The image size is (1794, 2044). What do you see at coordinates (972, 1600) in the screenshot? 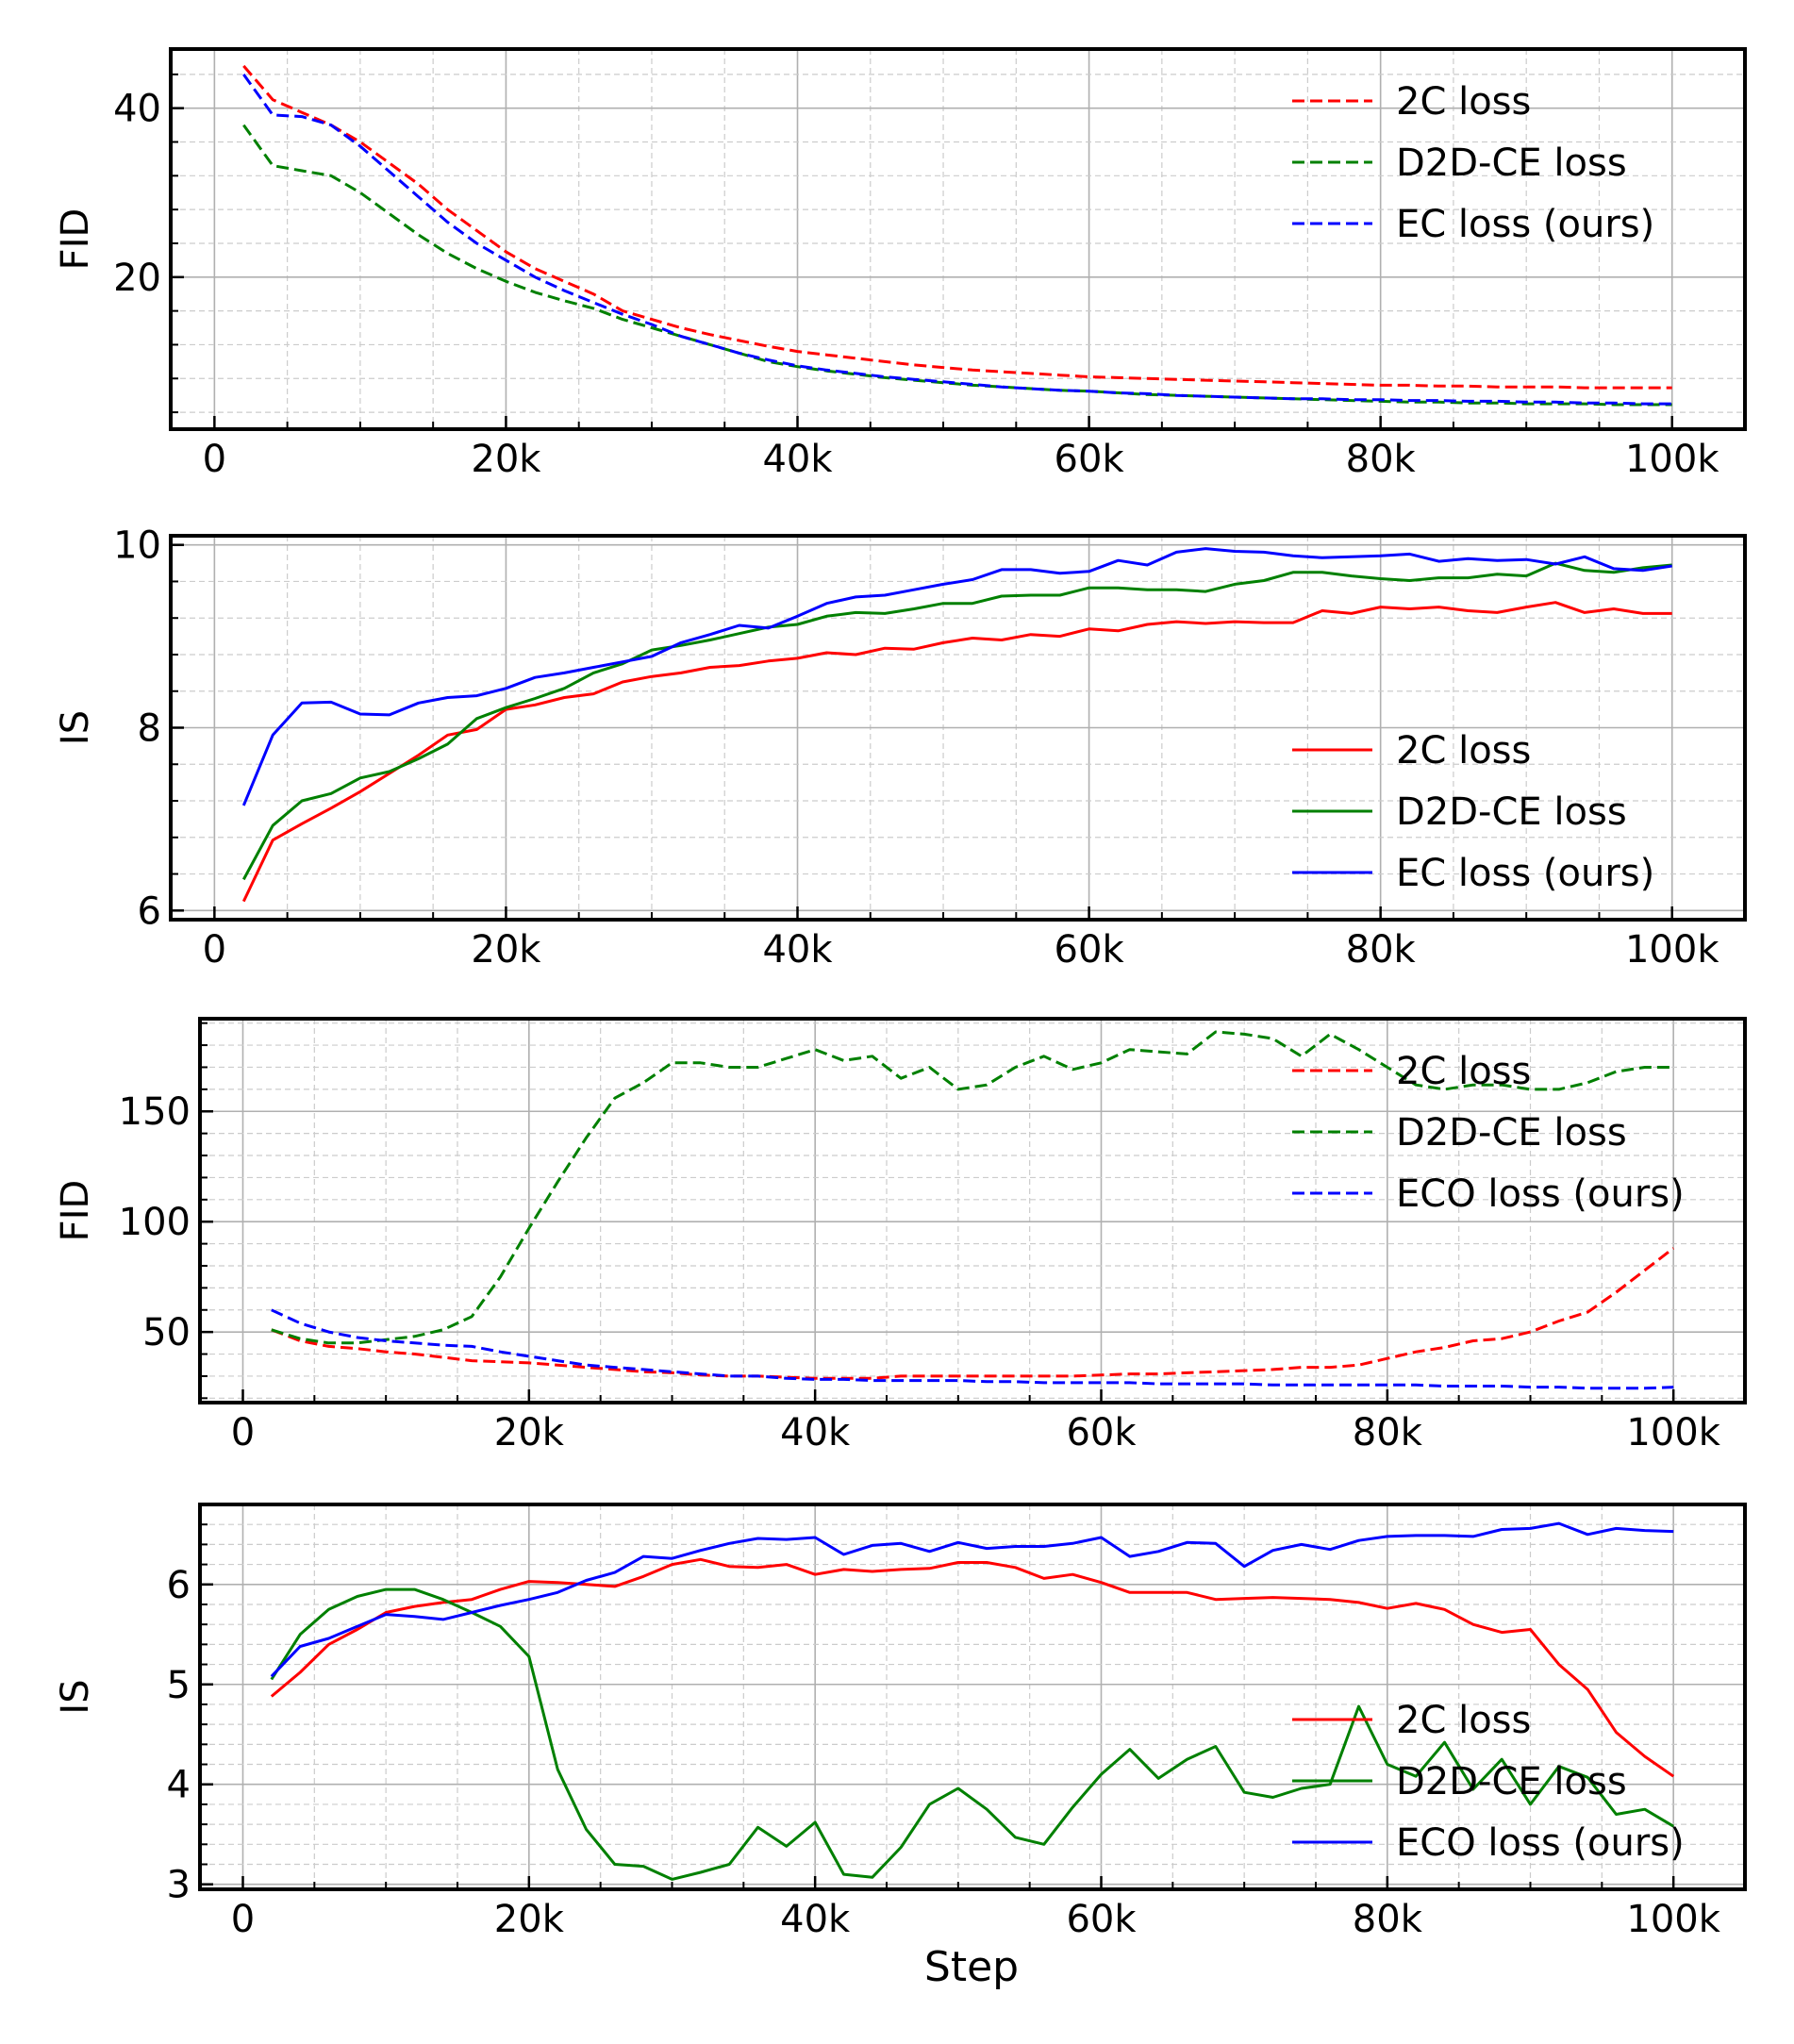
I see `is-bottom-series-3-line` at bounding box center [972, 1600].